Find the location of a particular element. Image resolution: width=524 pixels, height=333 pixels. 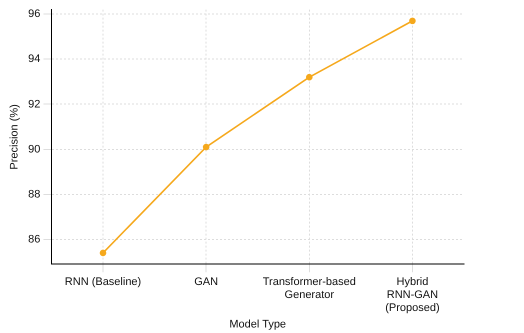

y-tick-label: 88 is located at coordinates (34, 194).